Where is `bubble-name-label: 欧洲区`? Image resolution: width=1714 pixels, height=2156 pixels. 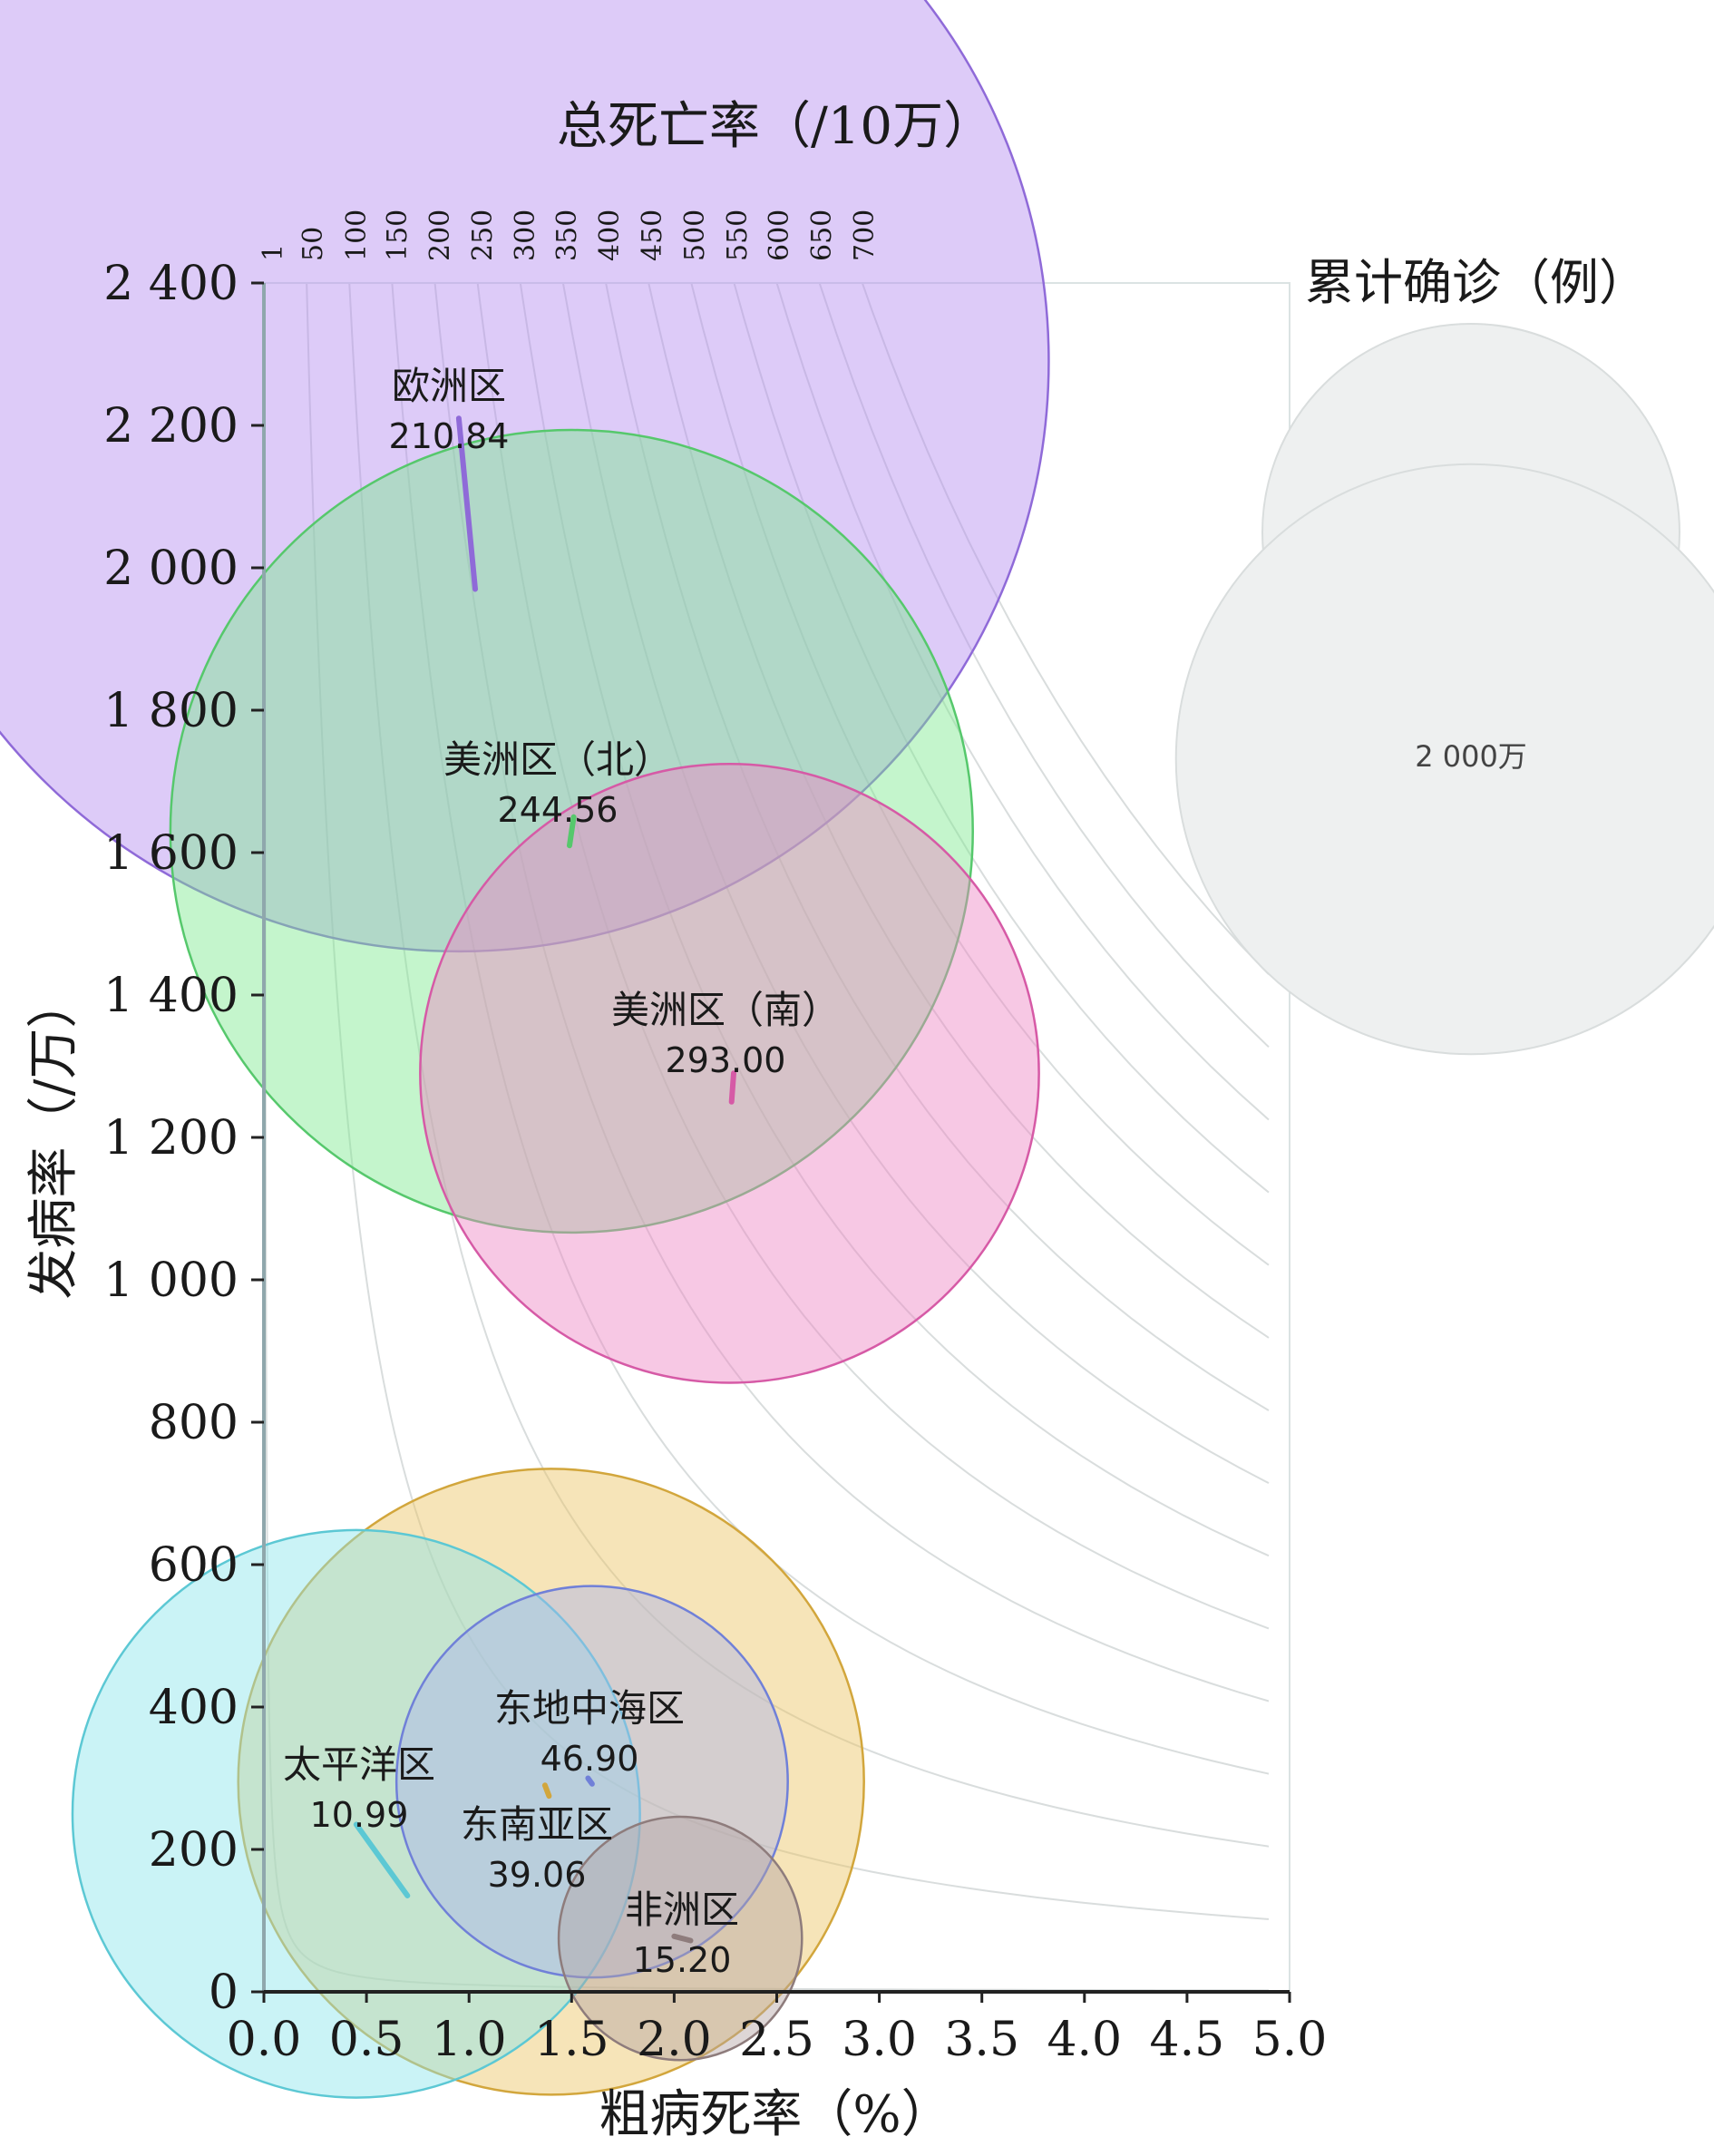
bubble-name-label: 欧洲区 is located at coordinates (449, 386).